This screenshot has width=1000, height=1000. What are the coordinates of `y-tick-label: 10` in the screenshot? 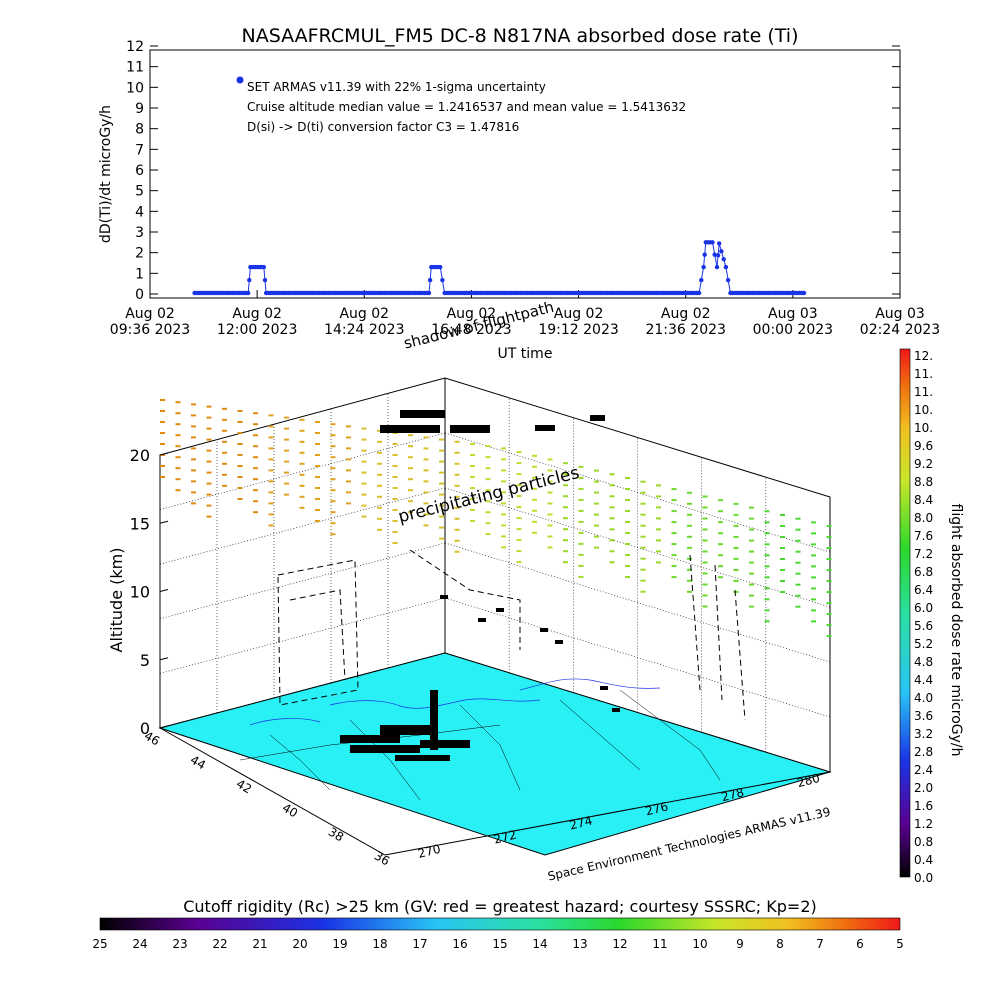 It's located at (135, 88).